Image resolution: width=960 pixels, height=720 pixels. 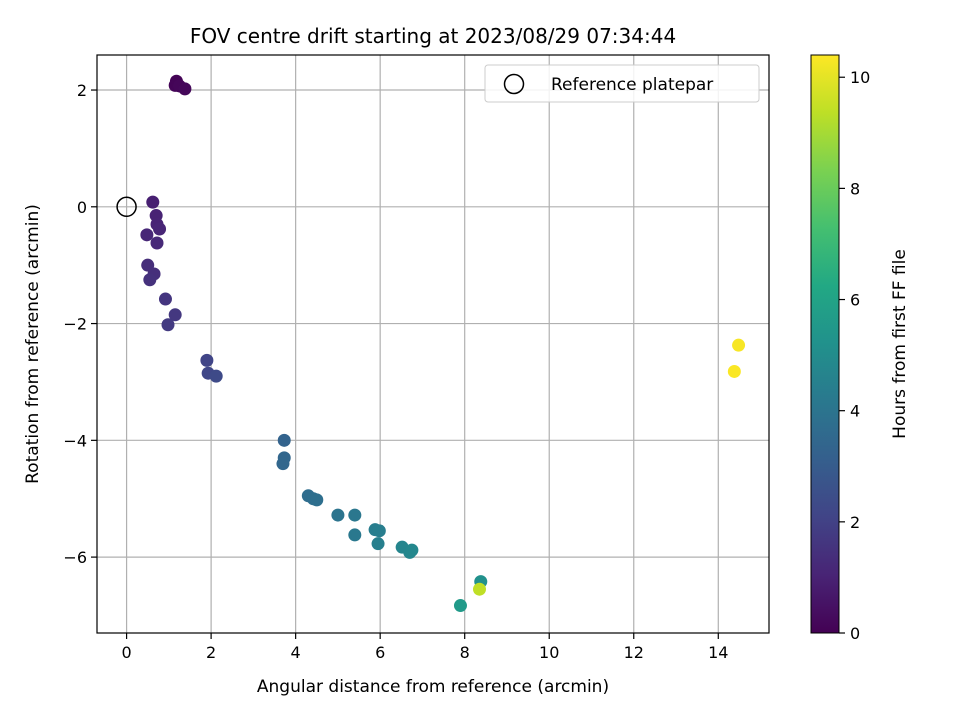 What do you see at coordinates (855, 522) in the screenshot?
I see `colorbar-tick-label: 2` at bounding box center [855, 522].